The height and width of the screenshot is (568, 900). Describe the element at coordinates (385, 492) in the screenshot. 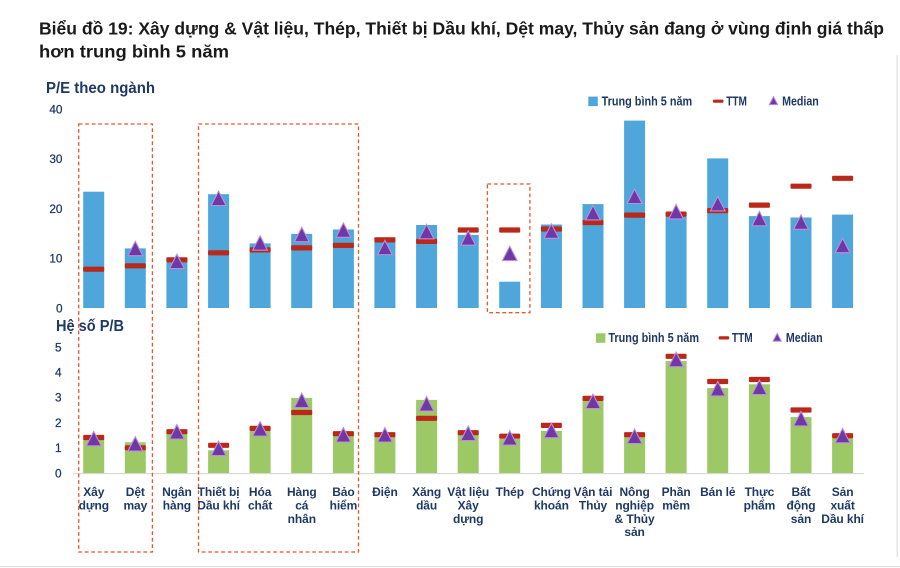

I see `svg-text: Điện` at that location.